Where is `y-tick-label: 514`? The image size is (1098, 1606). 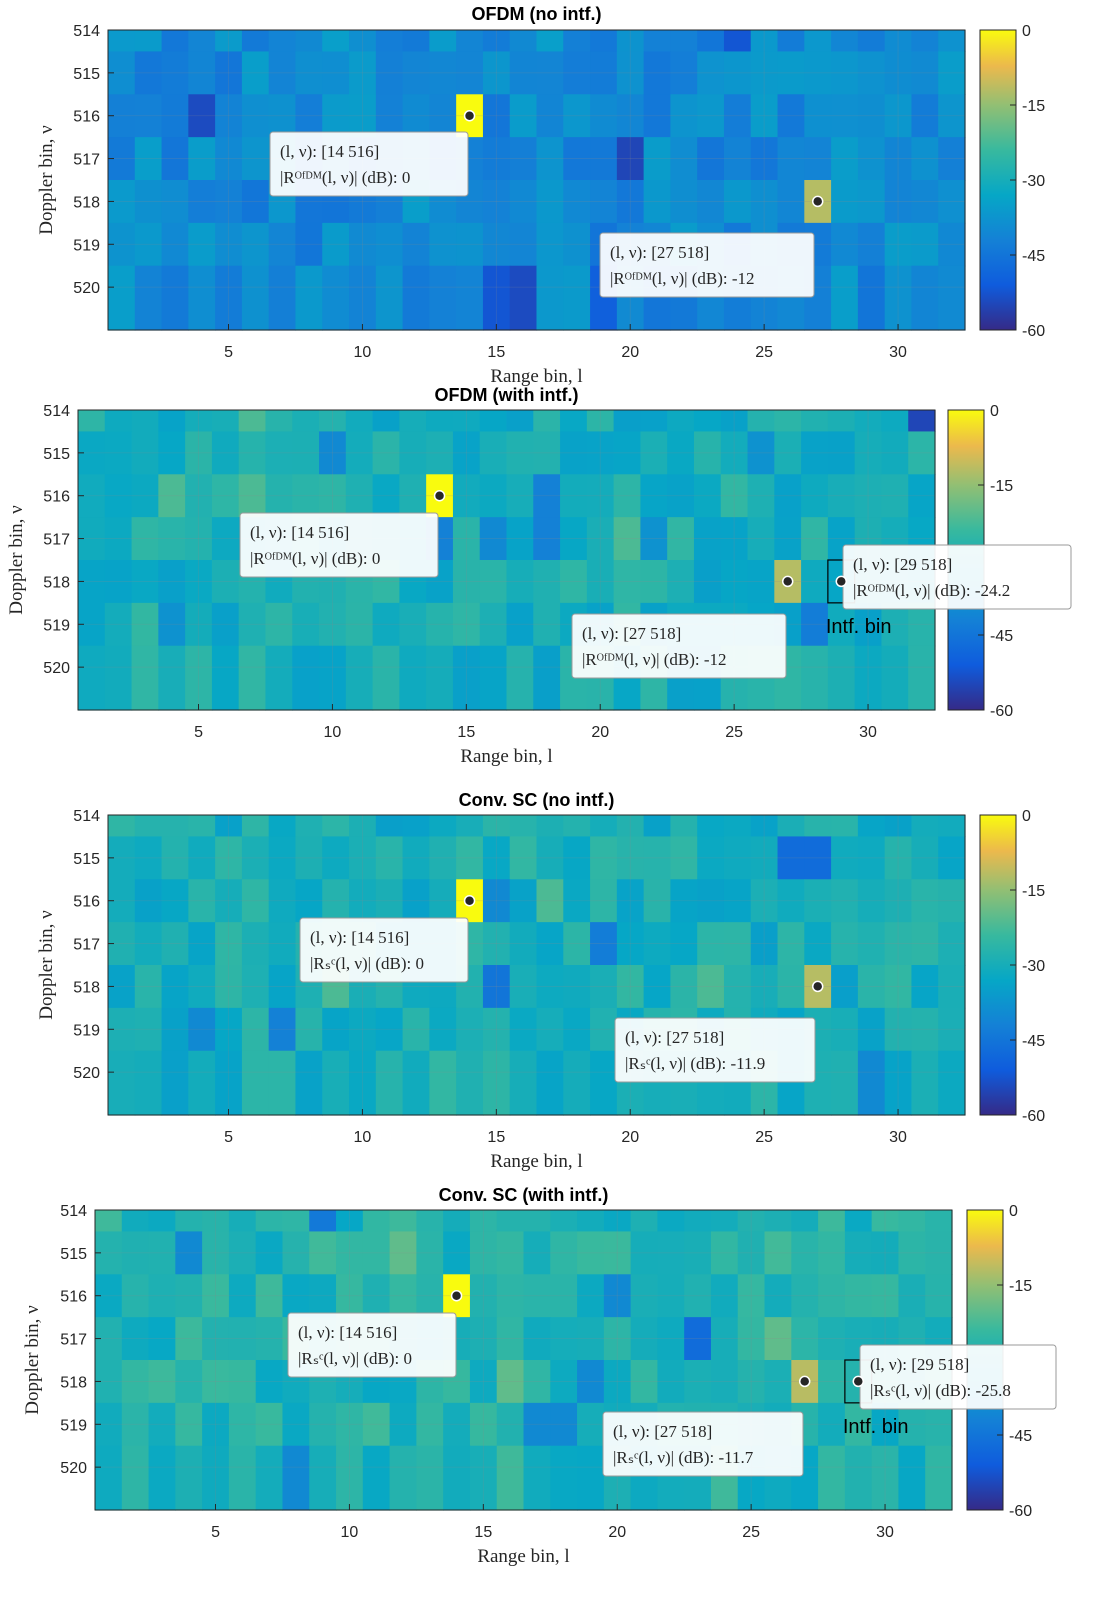
y-tick-label: 514 is located at coordinates (56, 411).